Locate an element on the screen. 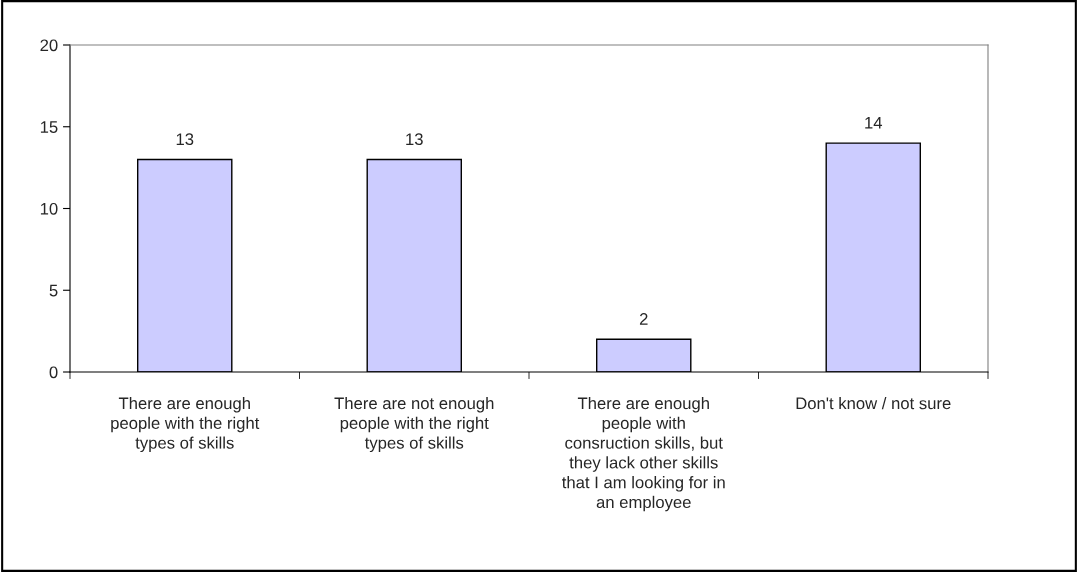  data-label: 2 is located at coordinates (643, 319).